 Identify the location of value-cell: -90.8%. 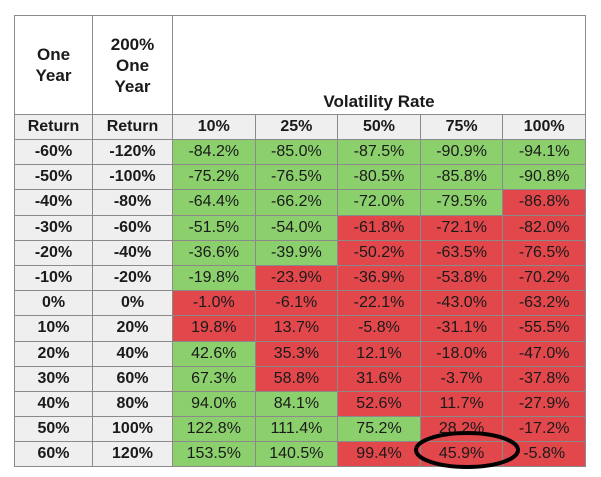
(544, 177).